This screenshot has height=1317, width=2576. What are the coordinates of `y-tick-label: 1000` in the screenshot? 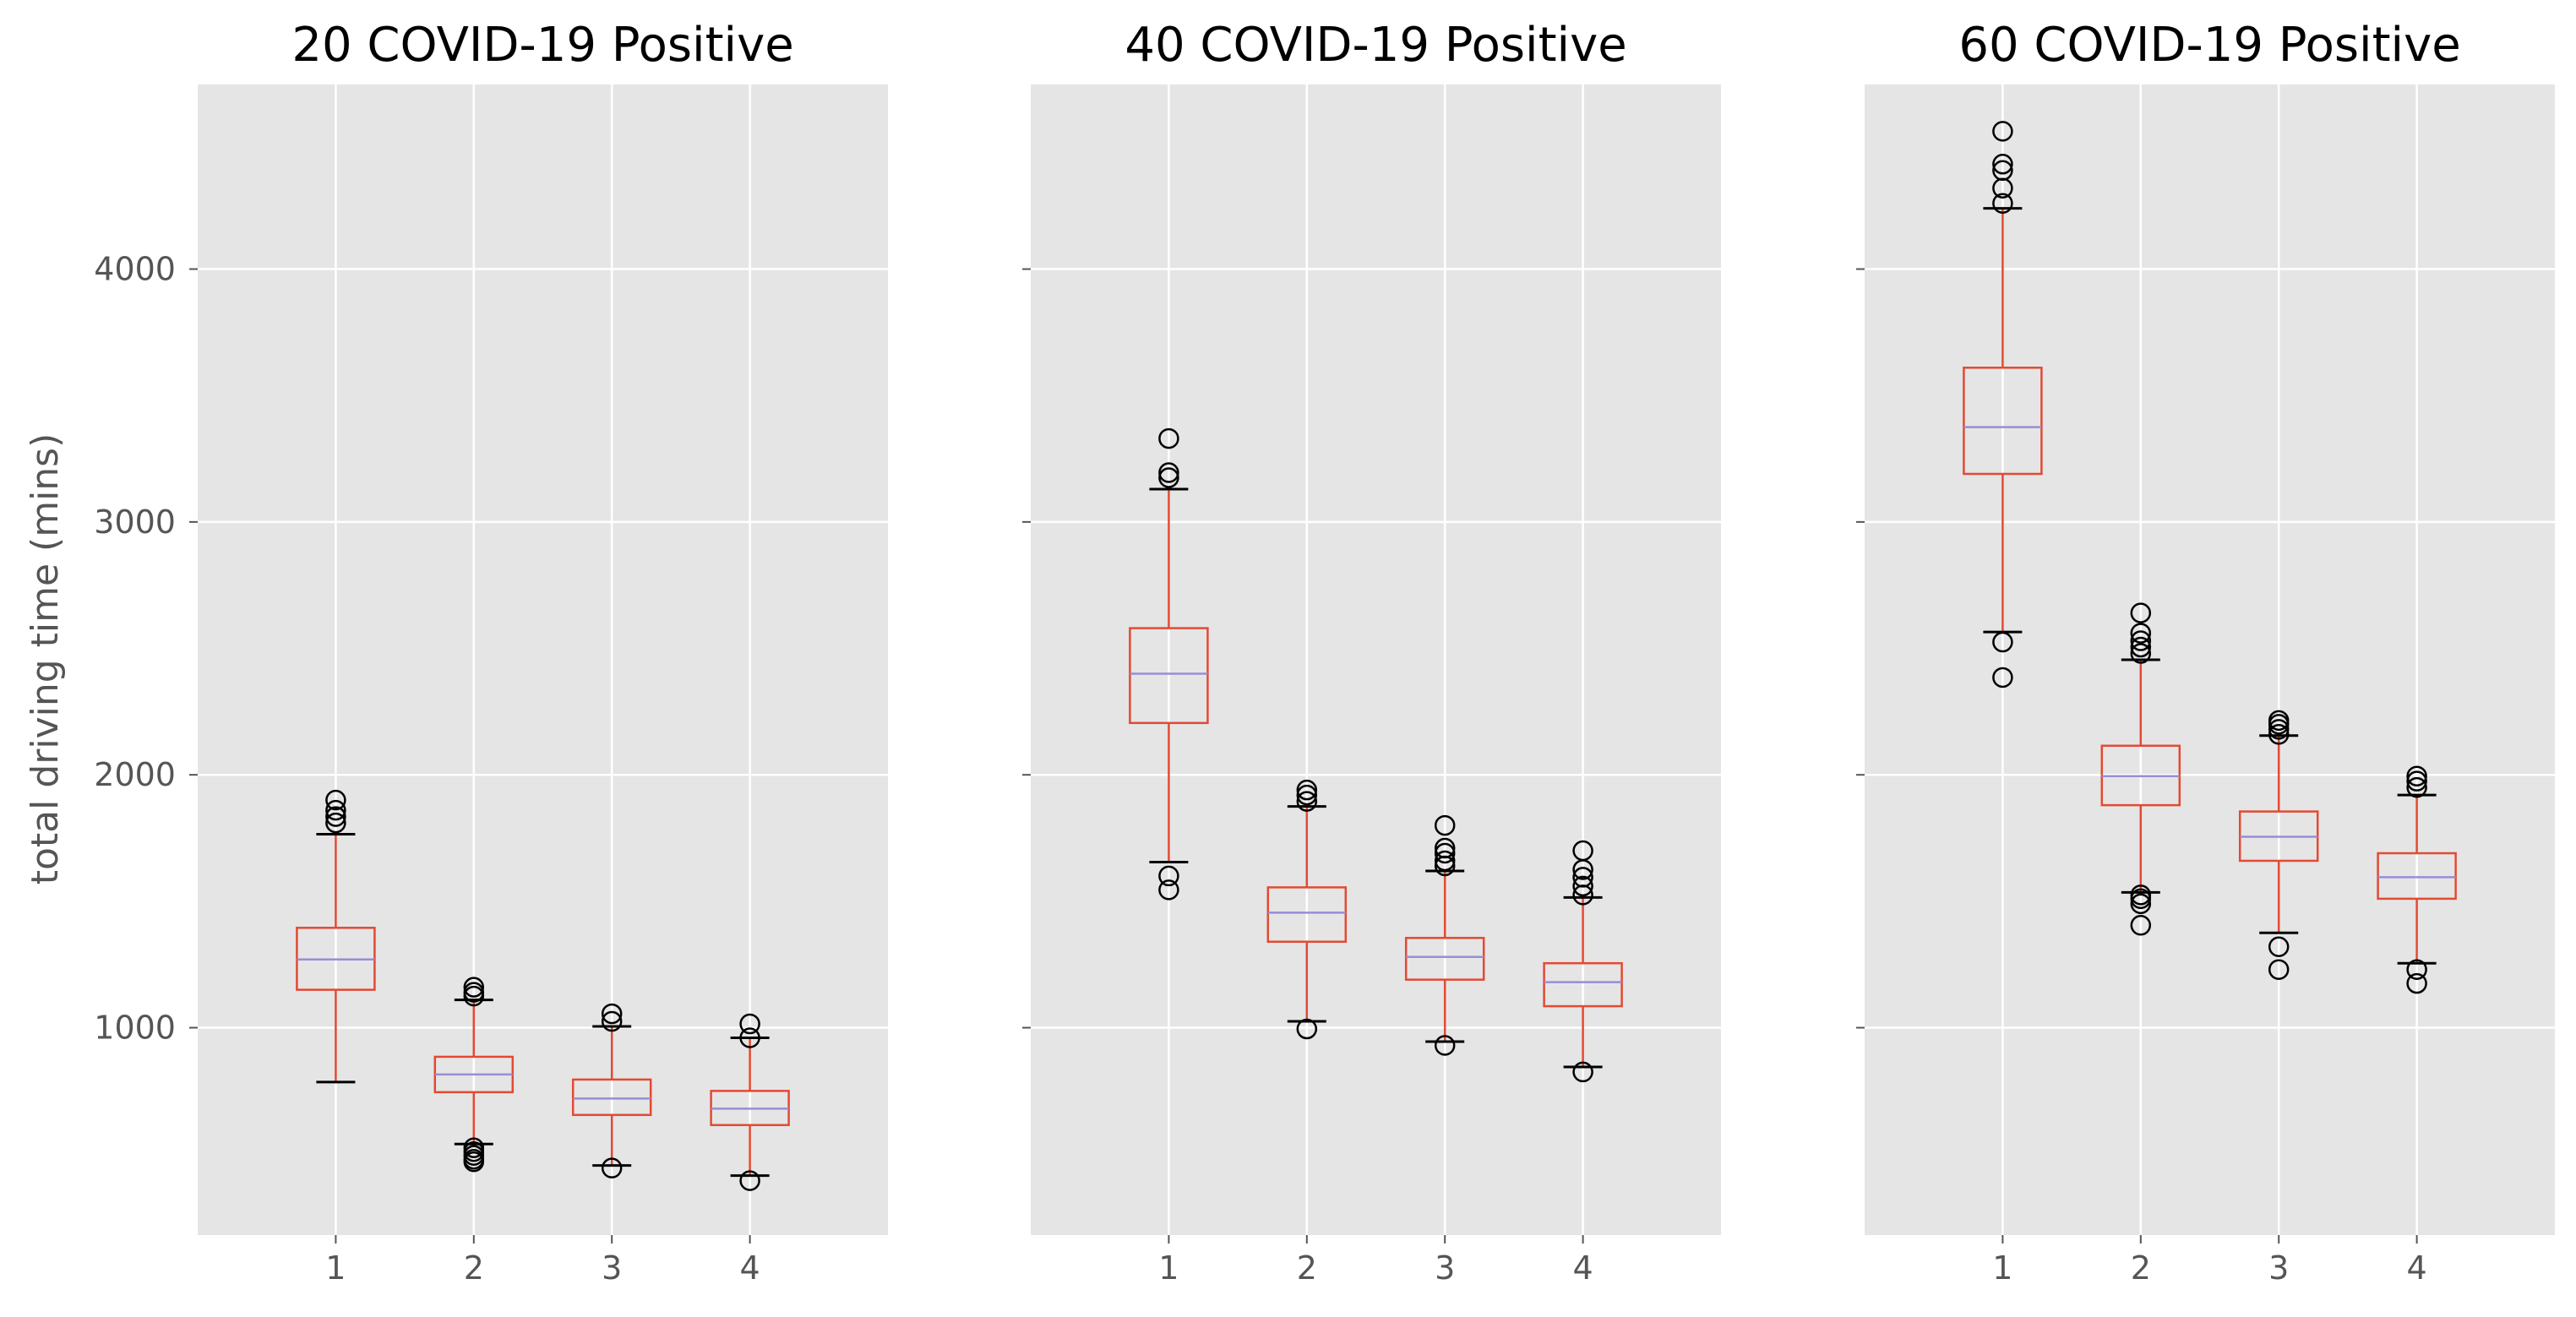 It's located at (135, 1028).